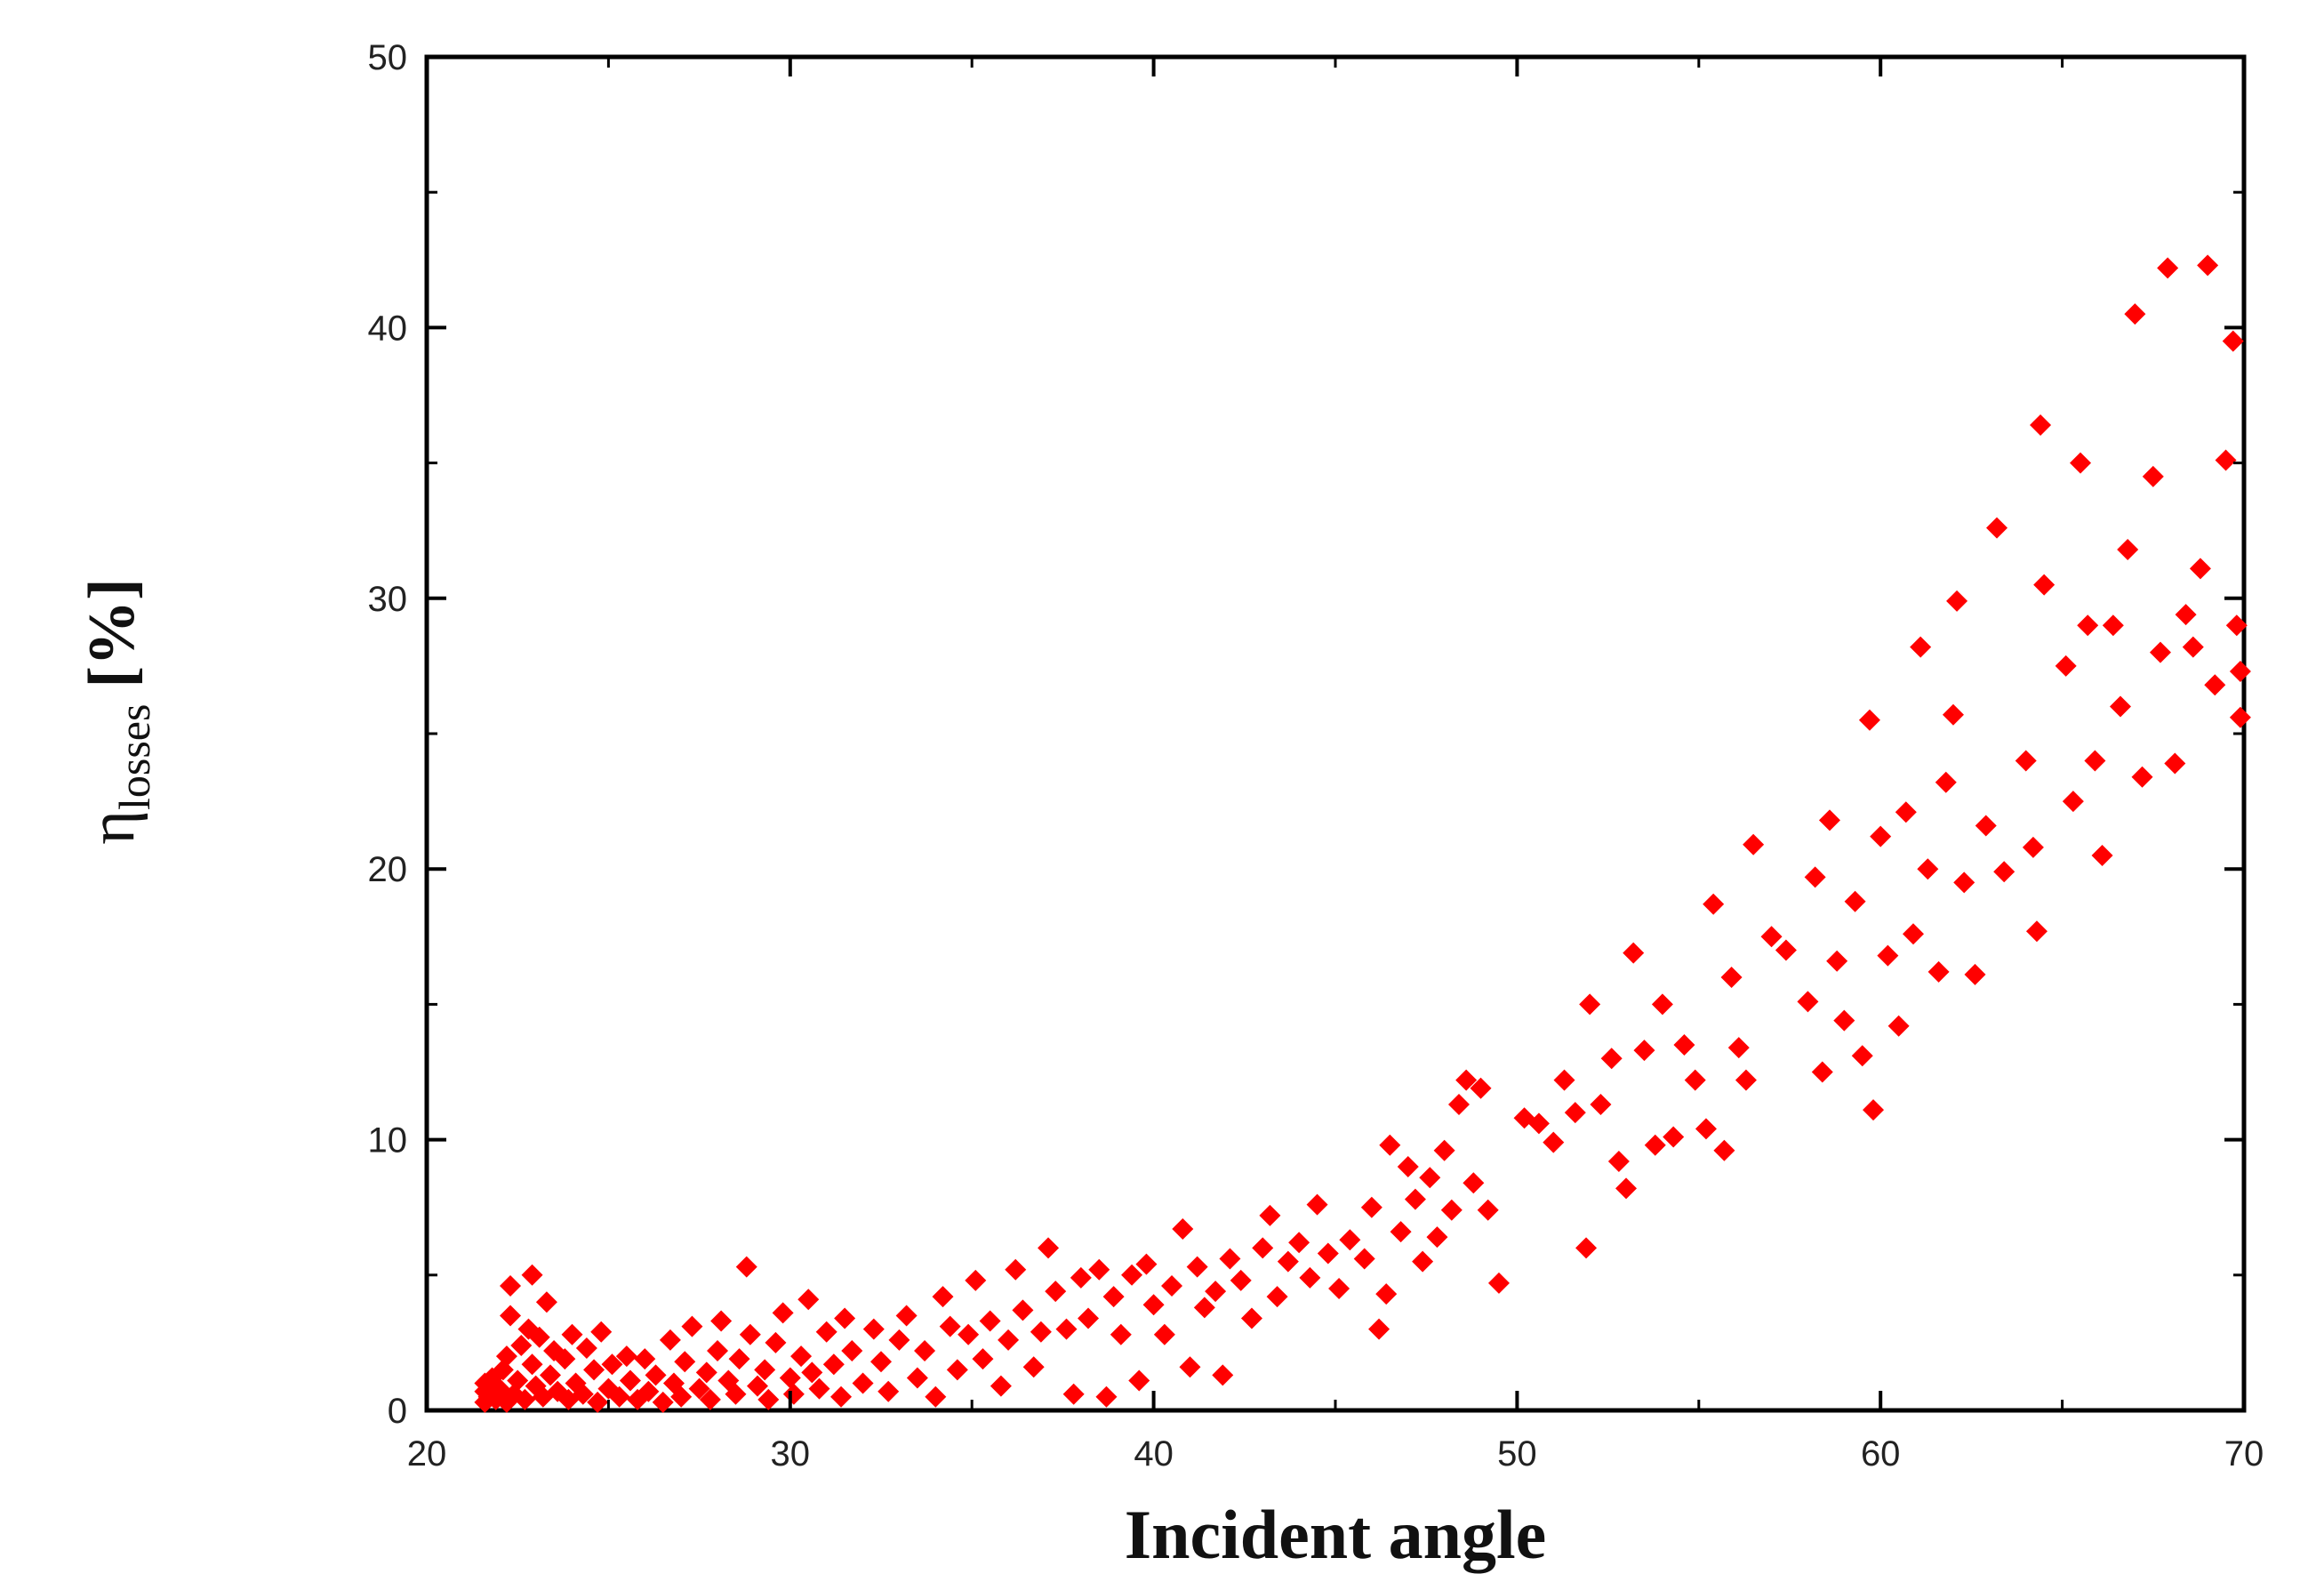 This screenshot has height=1574, width=2324. What do you see at coordinates (388, 328) in the screenshot?
I see `y-tick-label: 40` at bounding box center [388, 328].